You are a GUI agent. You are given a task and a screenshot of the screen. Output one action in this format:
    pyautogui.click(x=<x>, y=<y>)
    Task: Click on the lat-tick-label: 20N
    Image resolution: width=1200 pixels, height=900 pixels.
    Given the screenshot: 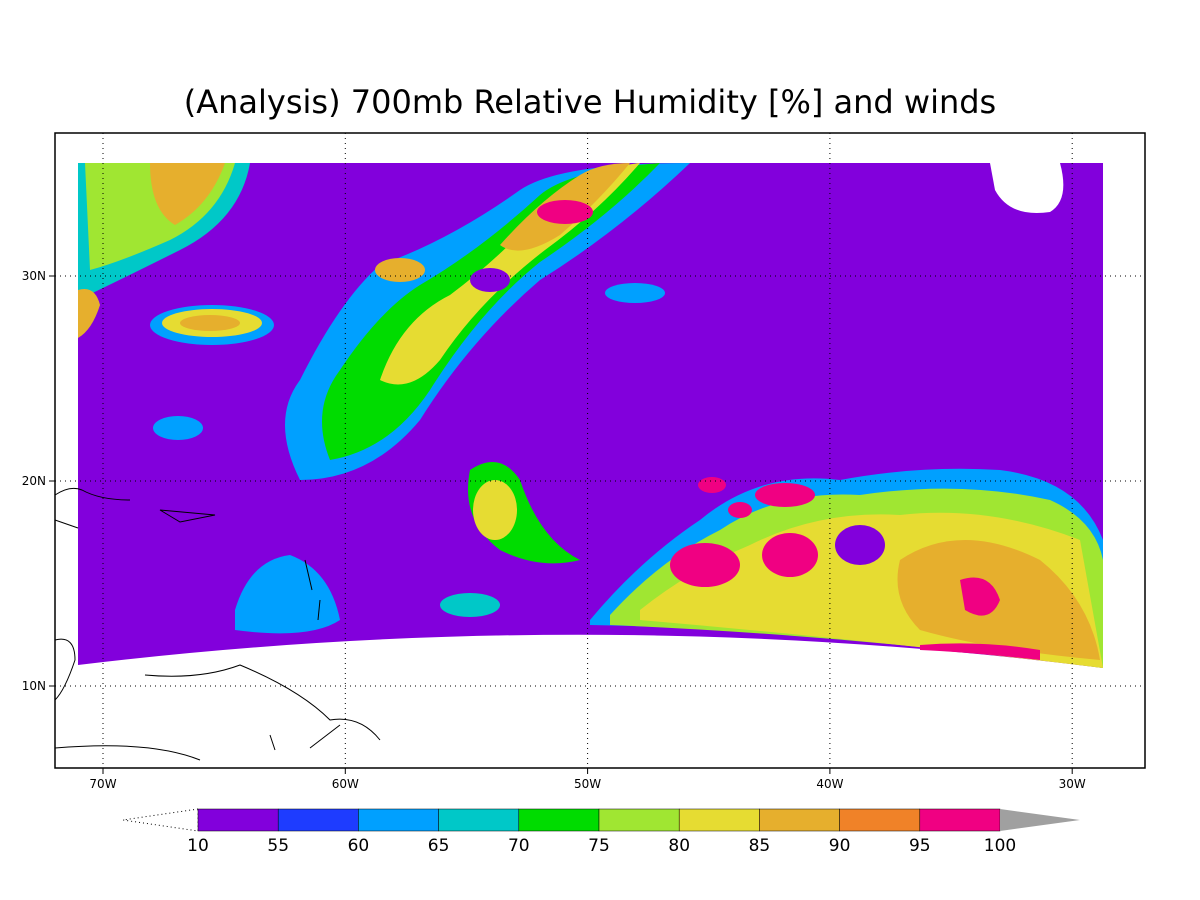 What is the action you would take?
    pyautogui.click(x=34, y=481)
    